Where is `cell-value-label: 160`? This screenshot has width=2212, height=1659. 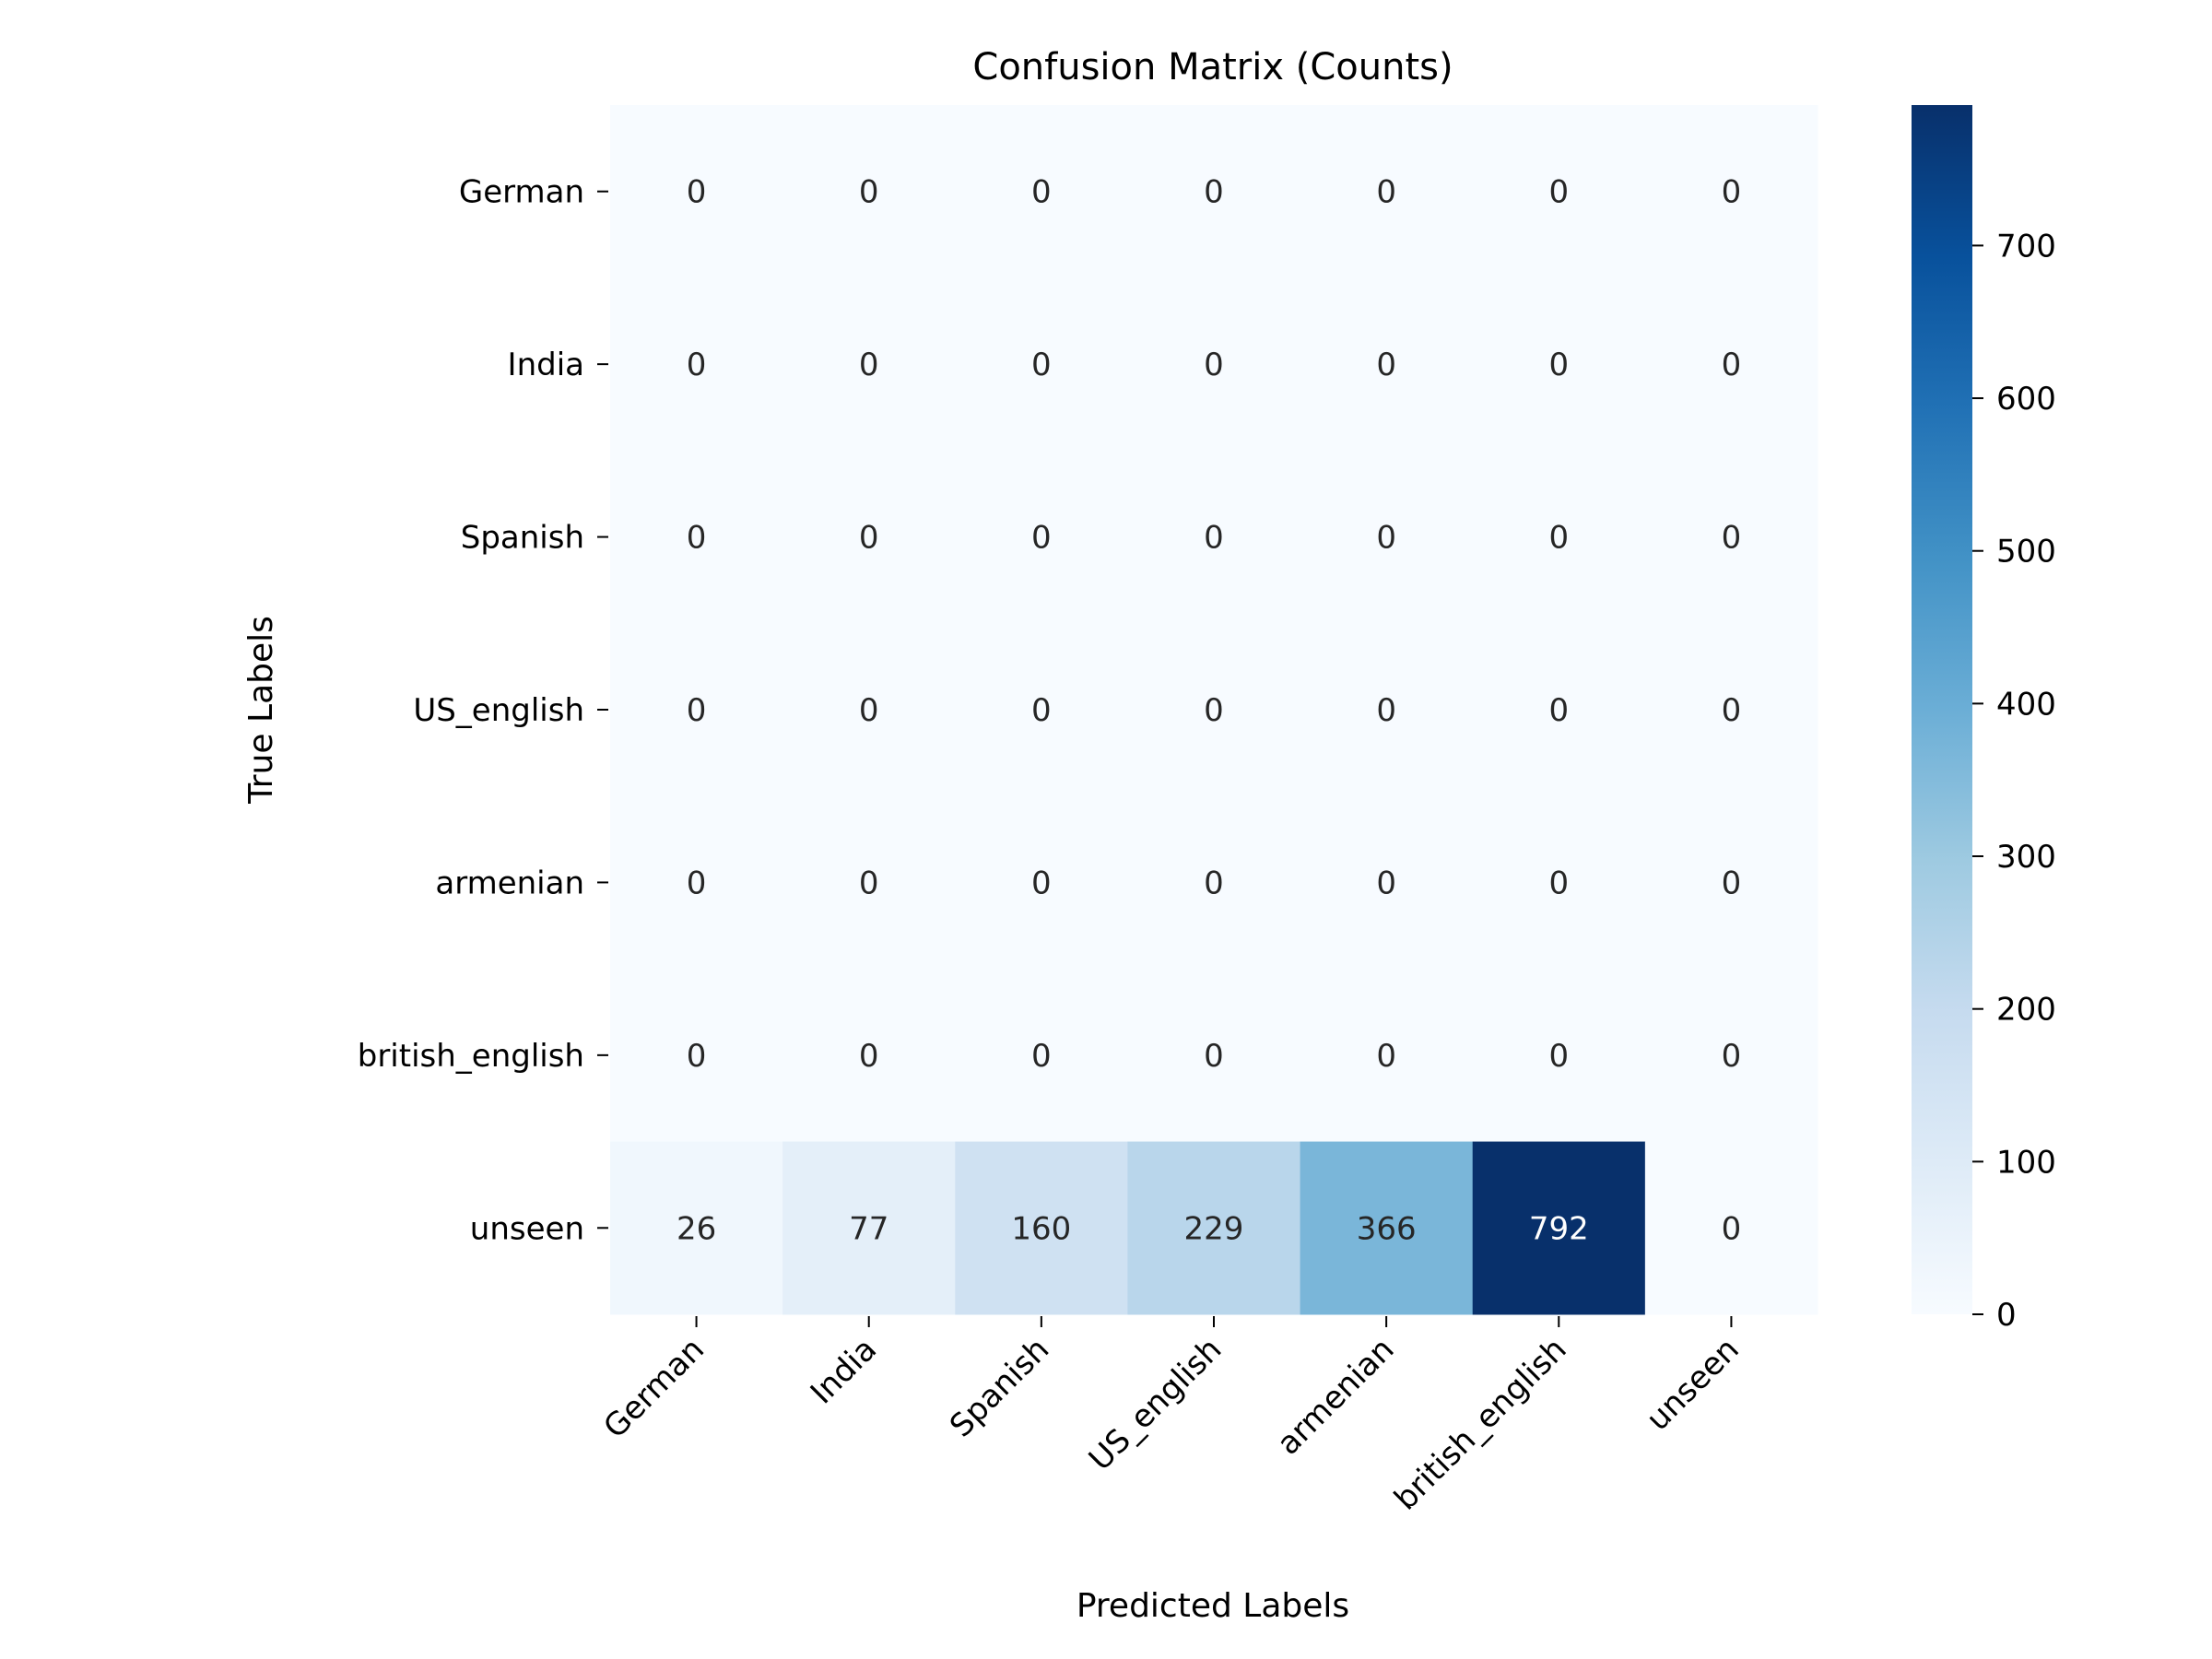
cell-value-label: 160 is located at coordinates (1041, 1228).